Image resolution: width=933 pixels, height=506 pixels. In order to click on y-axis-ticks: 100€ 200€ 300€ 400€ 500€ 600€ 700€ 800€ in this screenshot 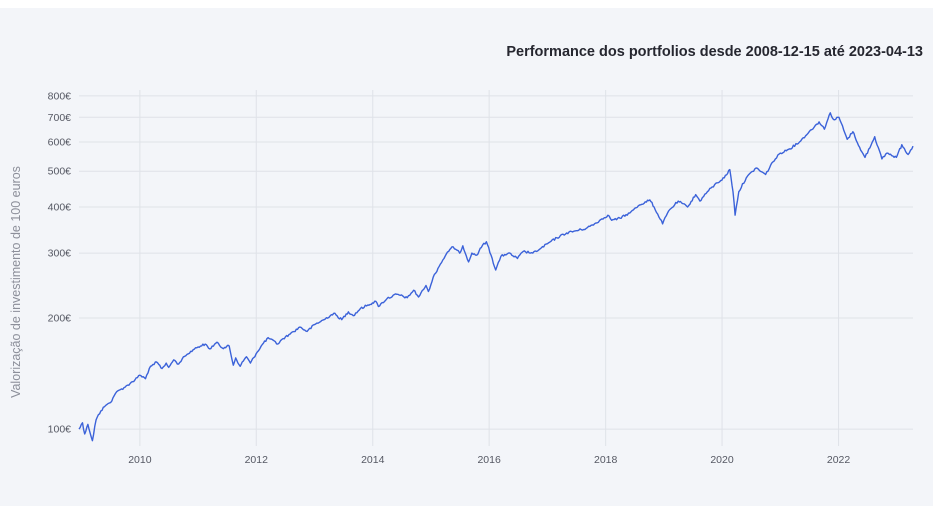, I will do `click(60, 262)`.